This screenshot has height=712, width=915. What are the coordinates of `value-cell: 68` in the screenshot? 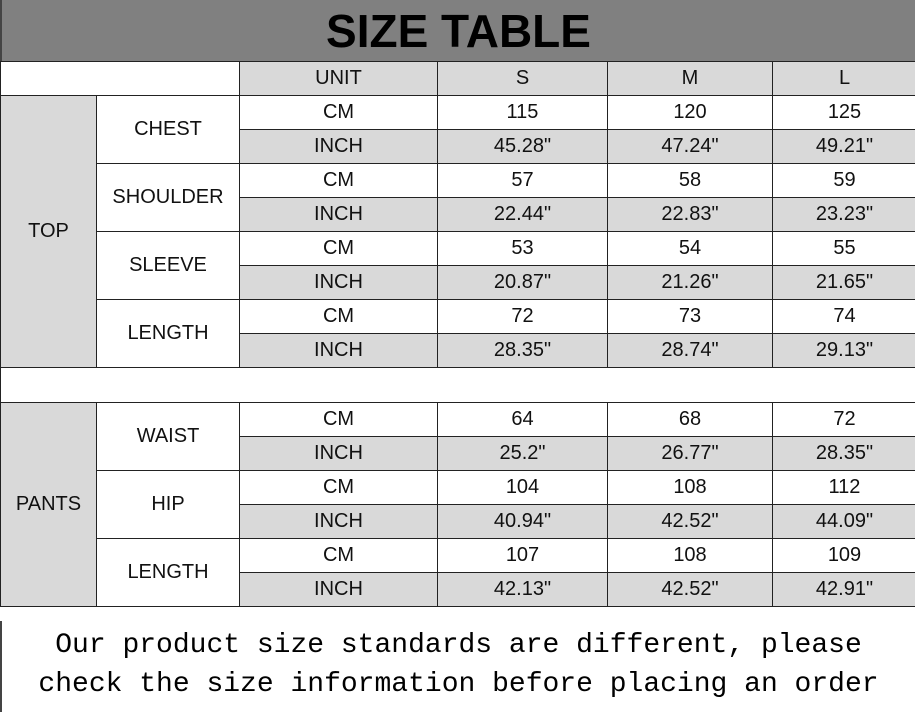 It's located at (690, 419).